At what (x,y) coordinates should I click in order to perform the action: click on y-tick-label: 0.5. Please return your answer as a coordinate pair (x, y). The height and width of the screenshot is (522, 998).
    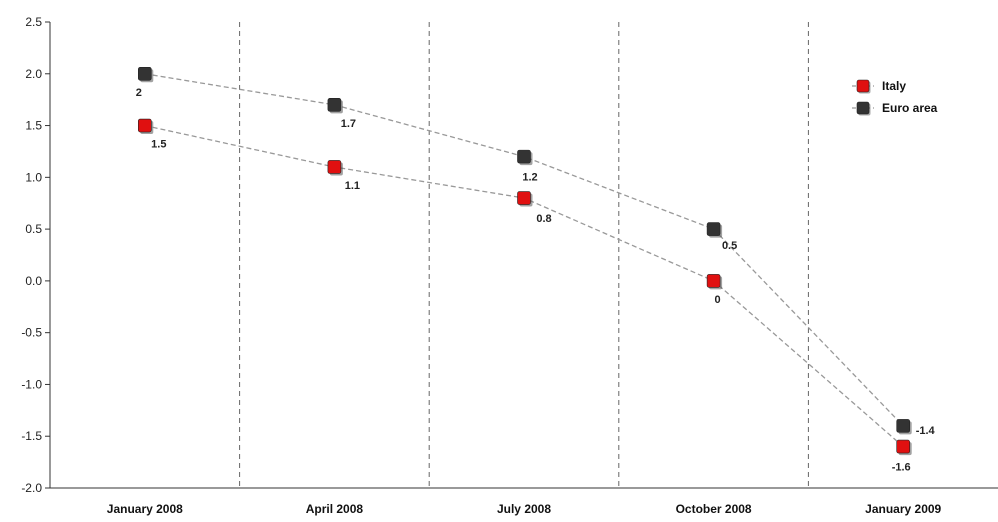
    Looking at the image, I should click on (33, 229).